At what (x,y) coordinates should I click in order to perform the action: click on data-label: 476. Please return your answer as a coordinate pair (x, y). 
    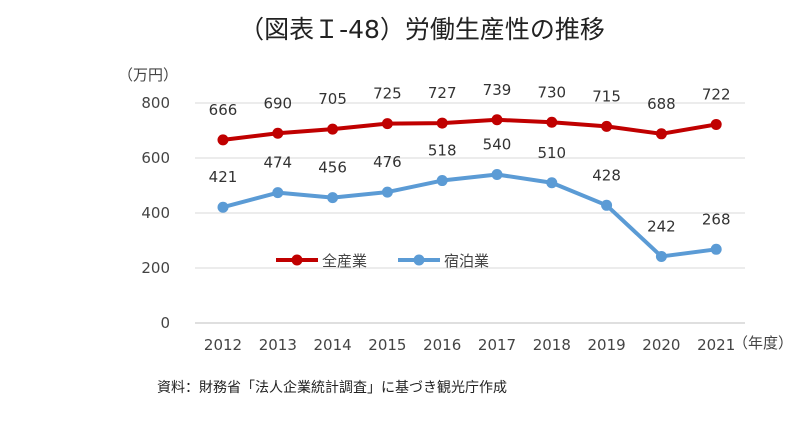
    Looking at the image, I should click on (387, 162).